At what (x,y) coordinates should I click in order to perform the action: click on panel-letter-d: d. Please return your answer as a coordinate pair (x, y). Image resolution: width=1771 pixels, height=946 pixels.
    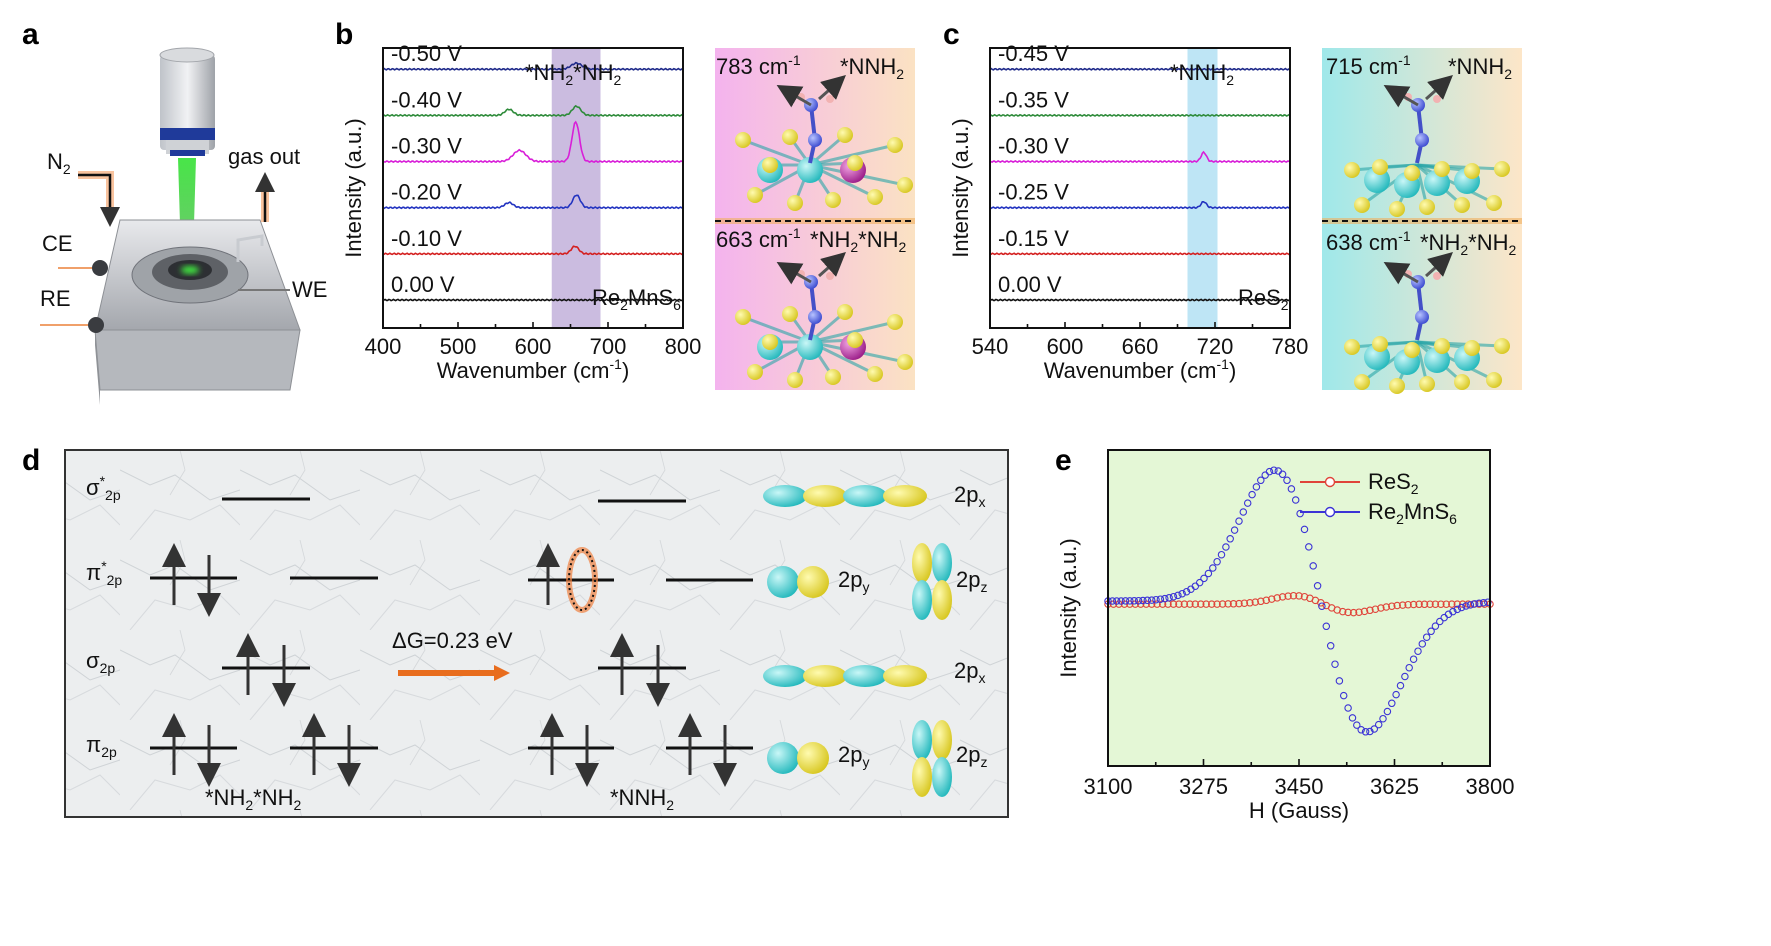
    Looking at the image, I should click on (31, 460).